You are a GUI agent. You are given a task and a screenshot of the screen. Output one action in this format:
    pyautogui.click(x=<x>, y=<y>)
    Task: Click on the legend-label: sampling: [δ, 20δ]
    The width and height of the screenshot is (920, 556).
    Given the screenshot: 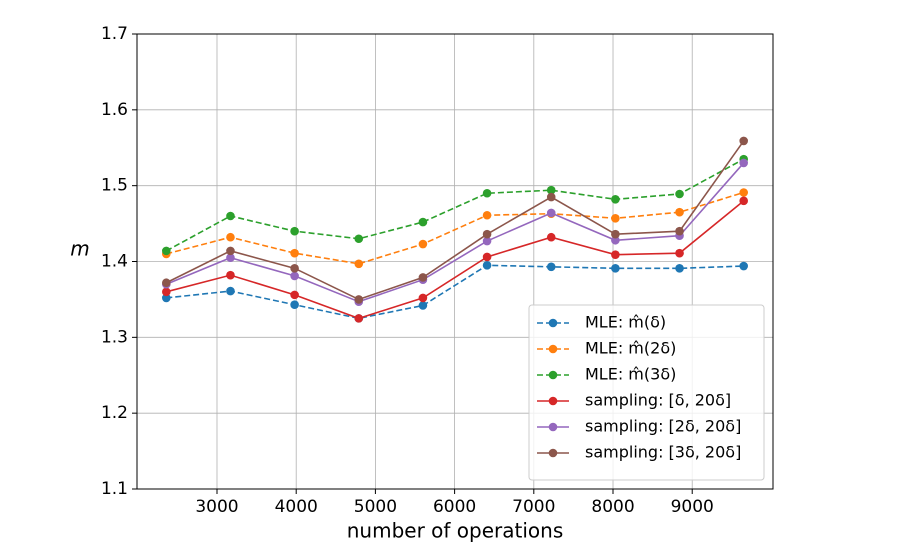 What is the action you would take?
    pyautogui.click(x=658, y=400)
    